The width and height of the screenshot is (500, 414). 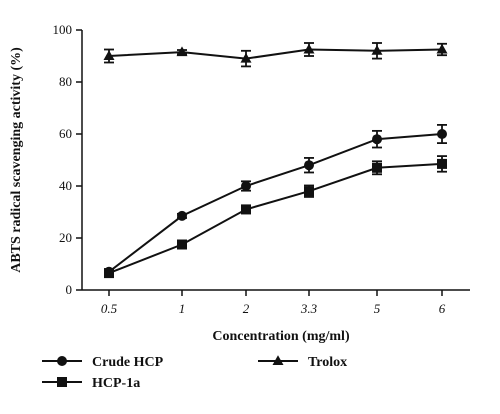 I want to click on y-tick-label: 0, so click(x=69, y=289).